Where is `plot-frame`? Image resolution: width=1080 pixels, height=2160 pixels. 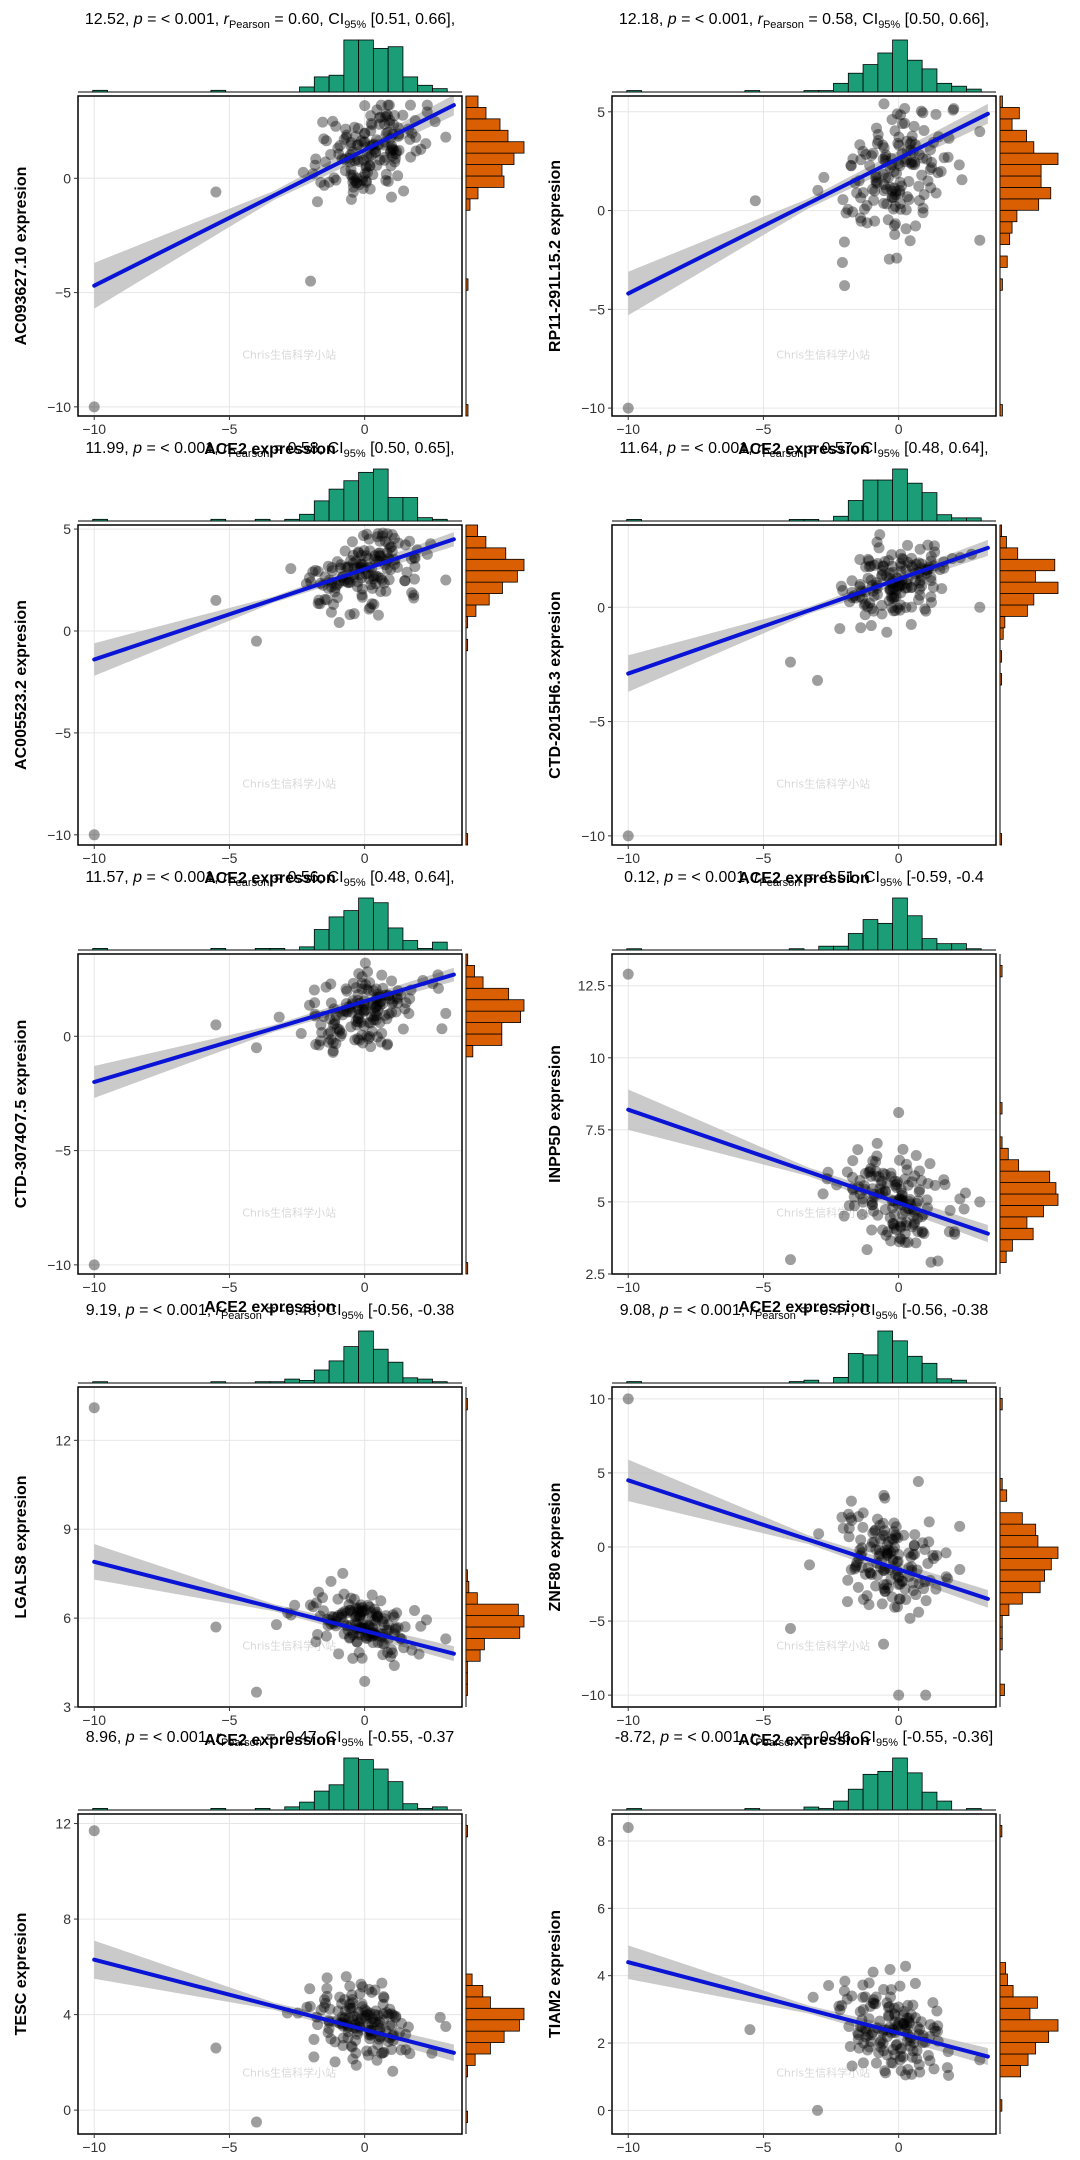 plot-frame is located at coordinates (804, 685).